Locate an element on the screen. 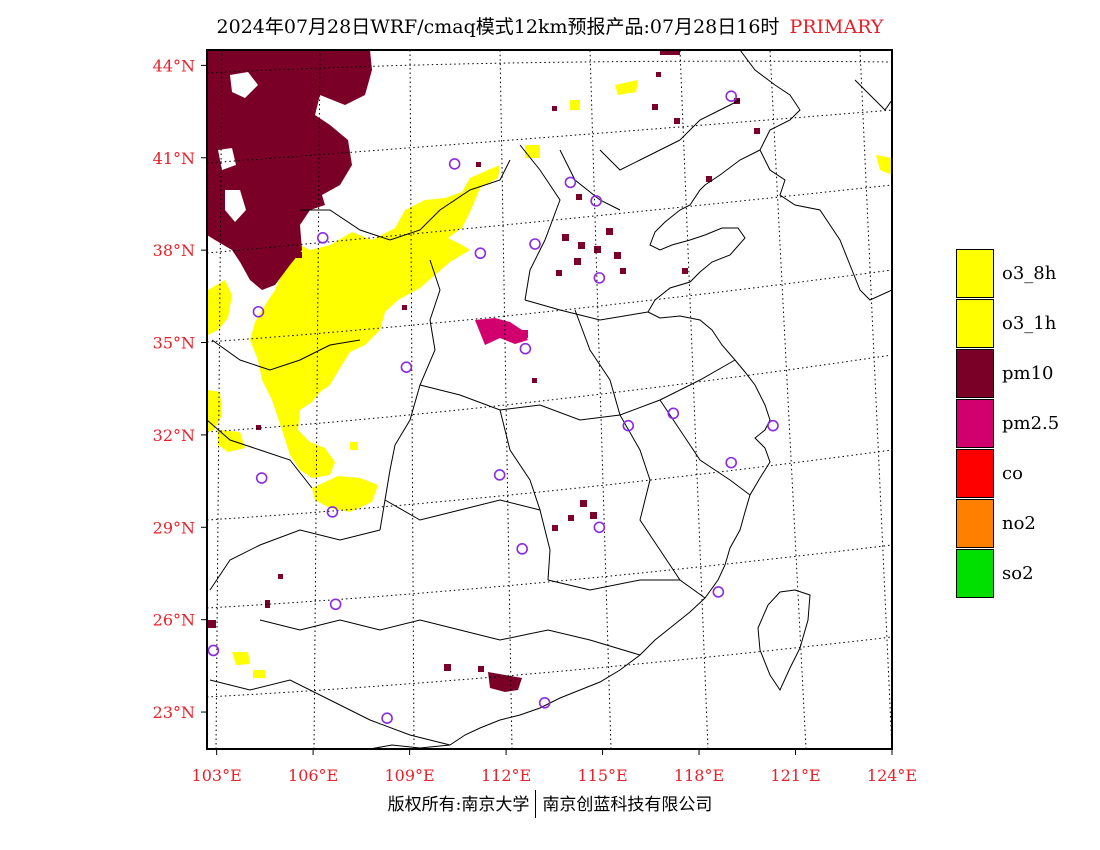  lat-tick-label: 44°N is located at coordinates (174, 65).